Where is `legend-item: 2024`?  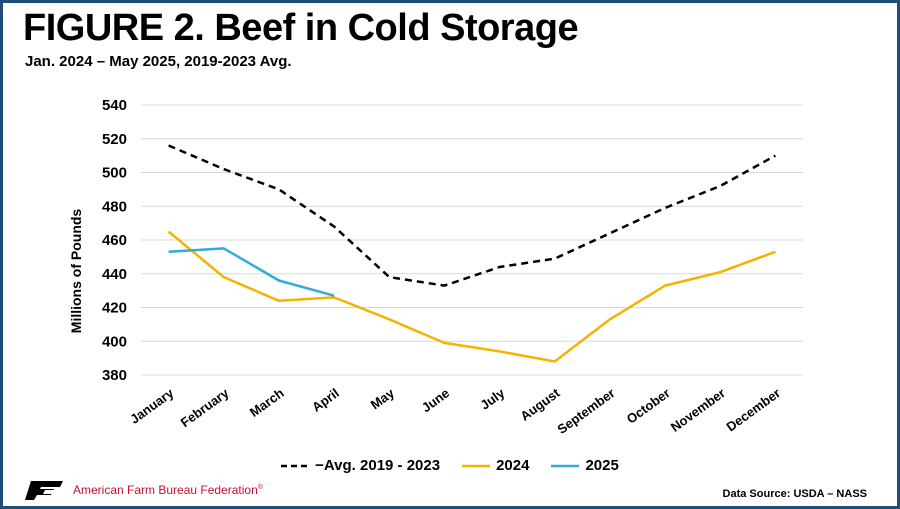 legend-item: 2024 is located at coordinates (495, 465).